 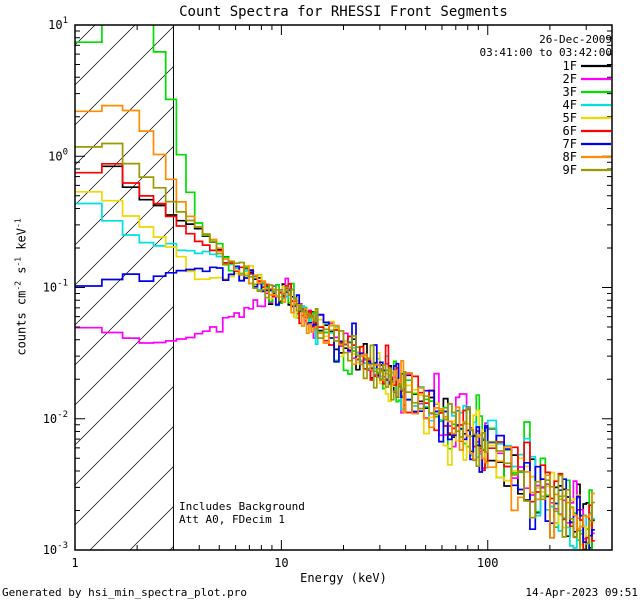 I want to click on svg-text: 10¹, so click(x=58, y=24).